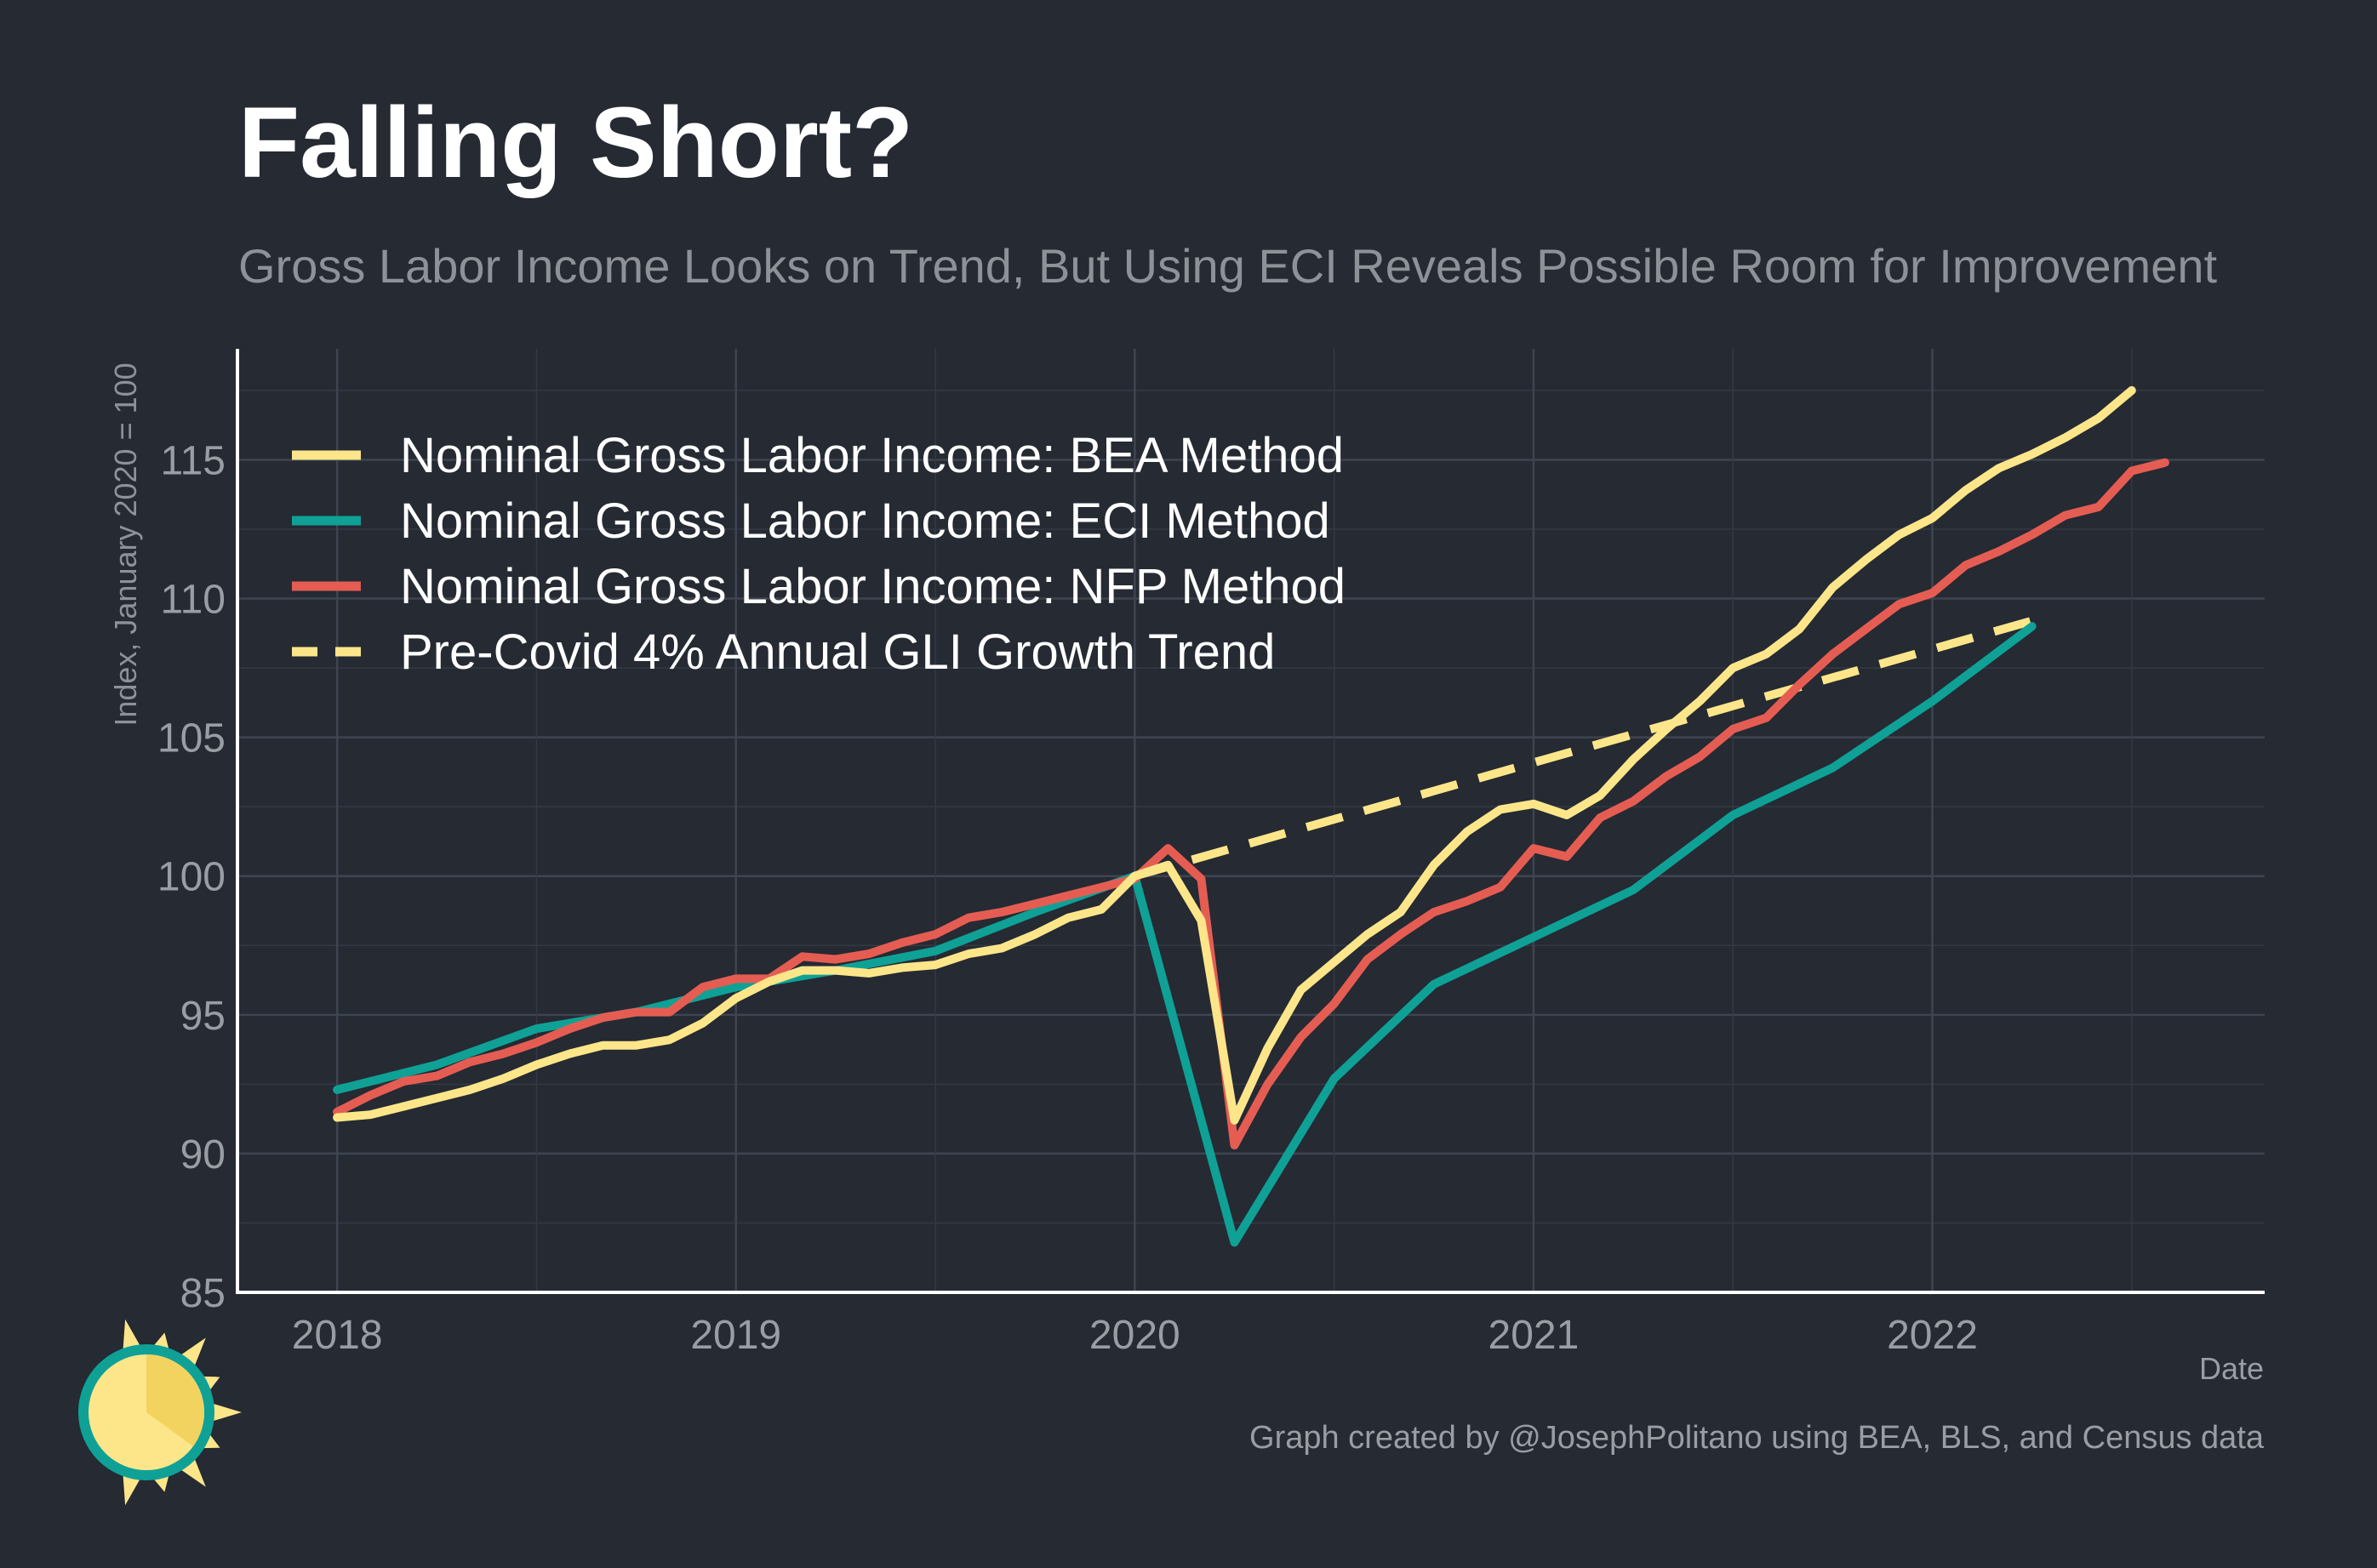 This screenshot has width=2377, height=1568. Describe the element at coordinates (203, 1154) in the screenshot. I see `y-tick-label: 90` at that location.